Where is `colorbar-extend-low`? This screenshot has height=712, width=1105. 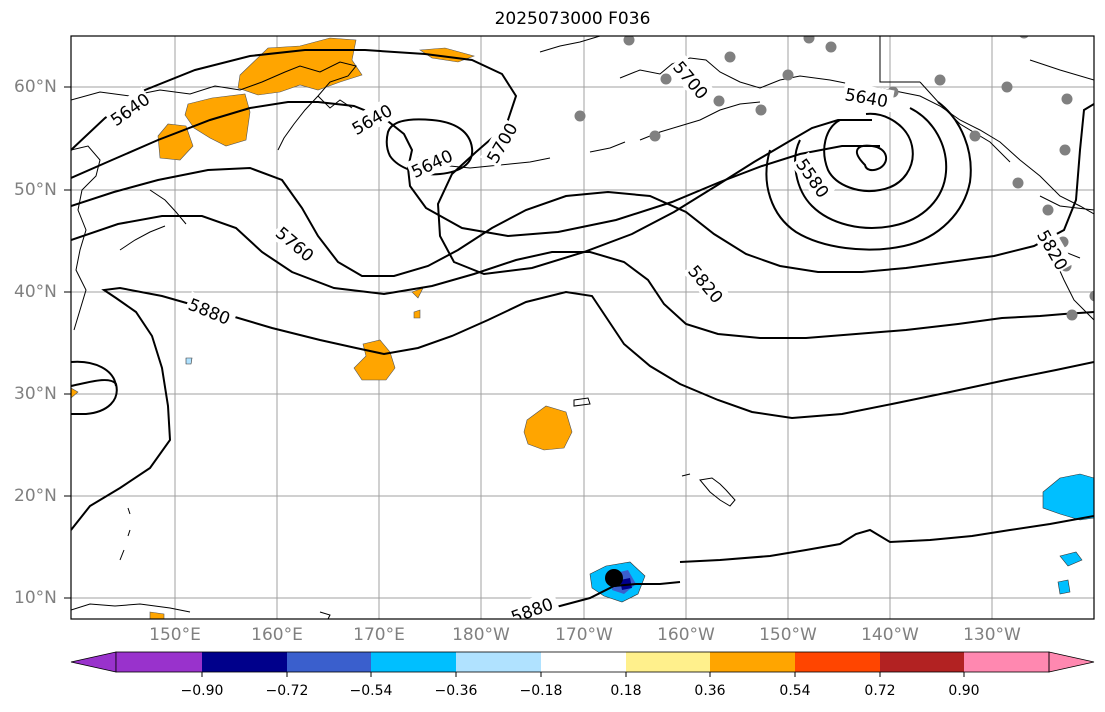 colorbar-extend-low is located at coordinates (93, 662).